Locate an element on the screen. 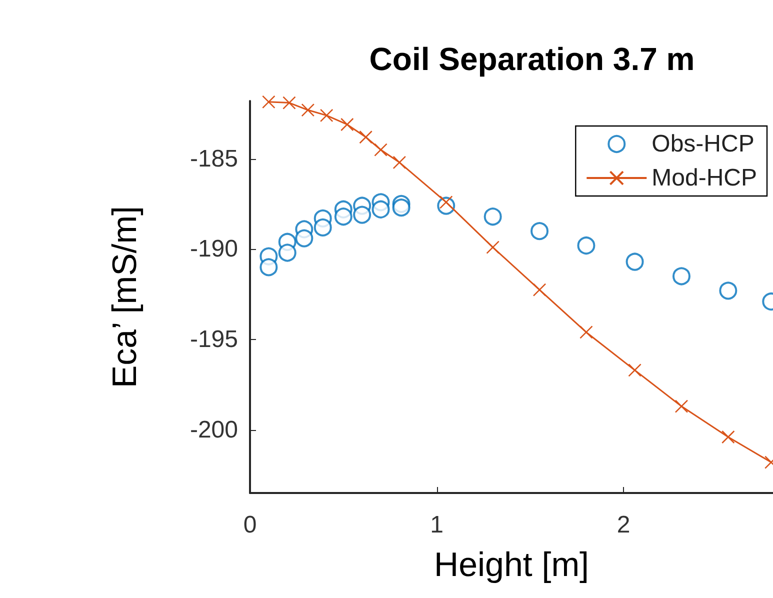 The height and width of the screenshot is (598, 773). x-tick-label: 1 is located at coordinates (437, 525).